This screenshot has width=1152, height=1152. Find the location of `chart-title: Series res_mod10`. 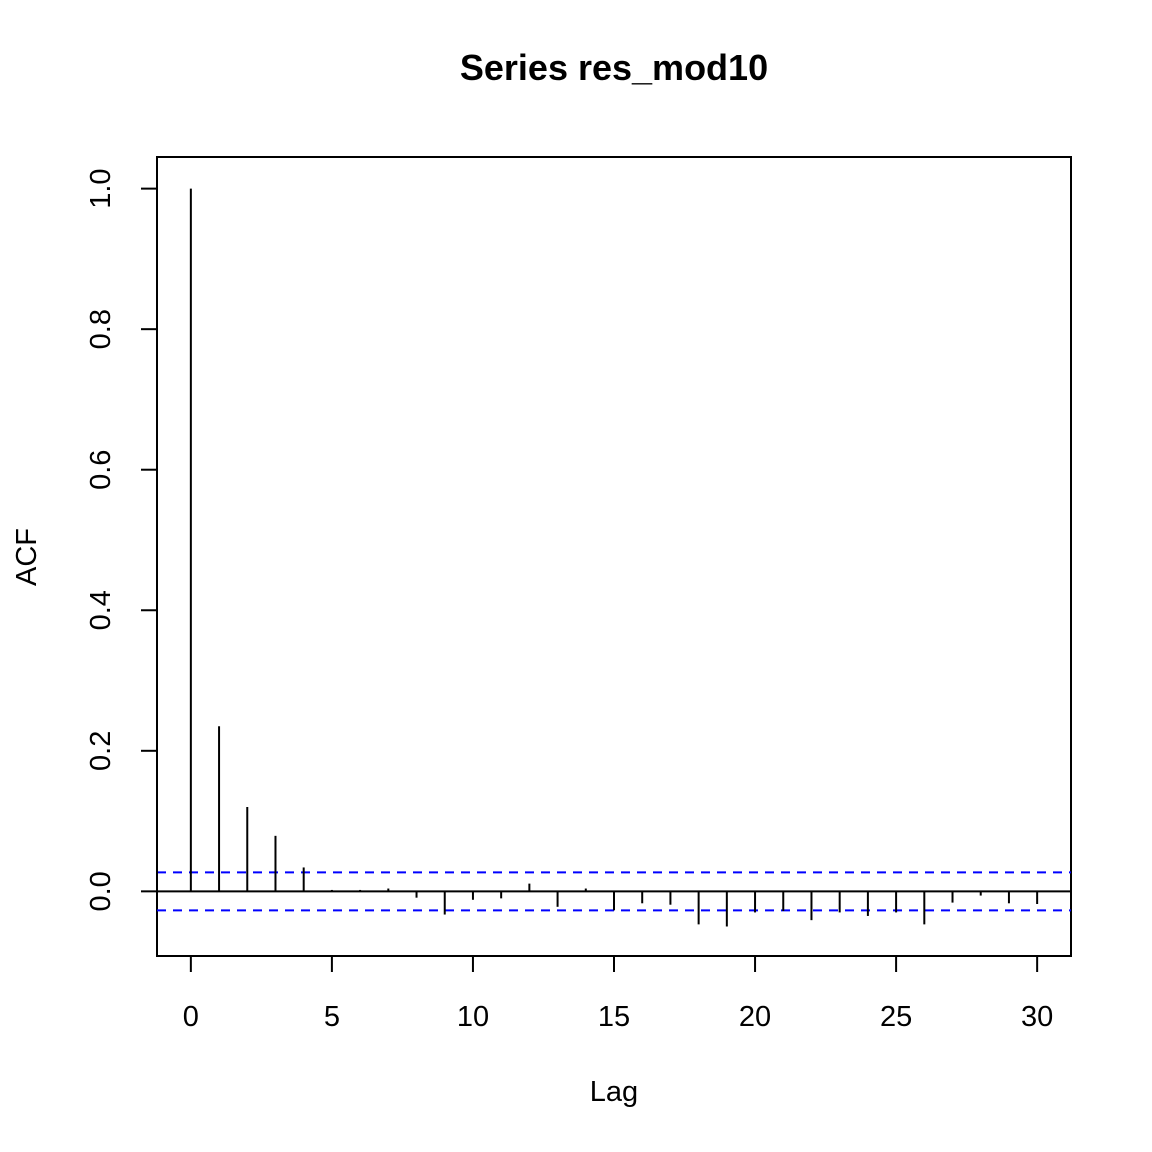

chart-title: Series res_mod10 is located at coordinates (614, 67).